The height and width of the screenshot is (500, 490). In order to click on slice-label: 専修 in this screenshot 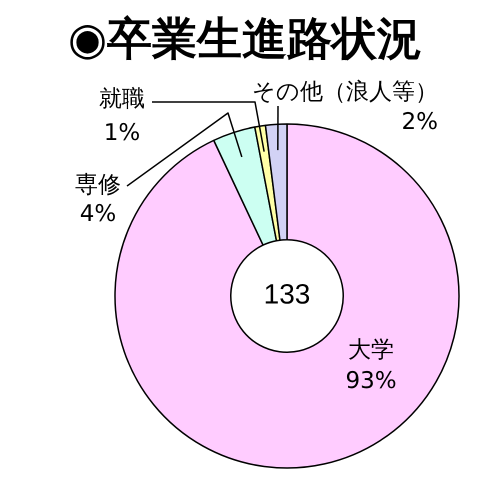, I will do `click(98, 185)`.